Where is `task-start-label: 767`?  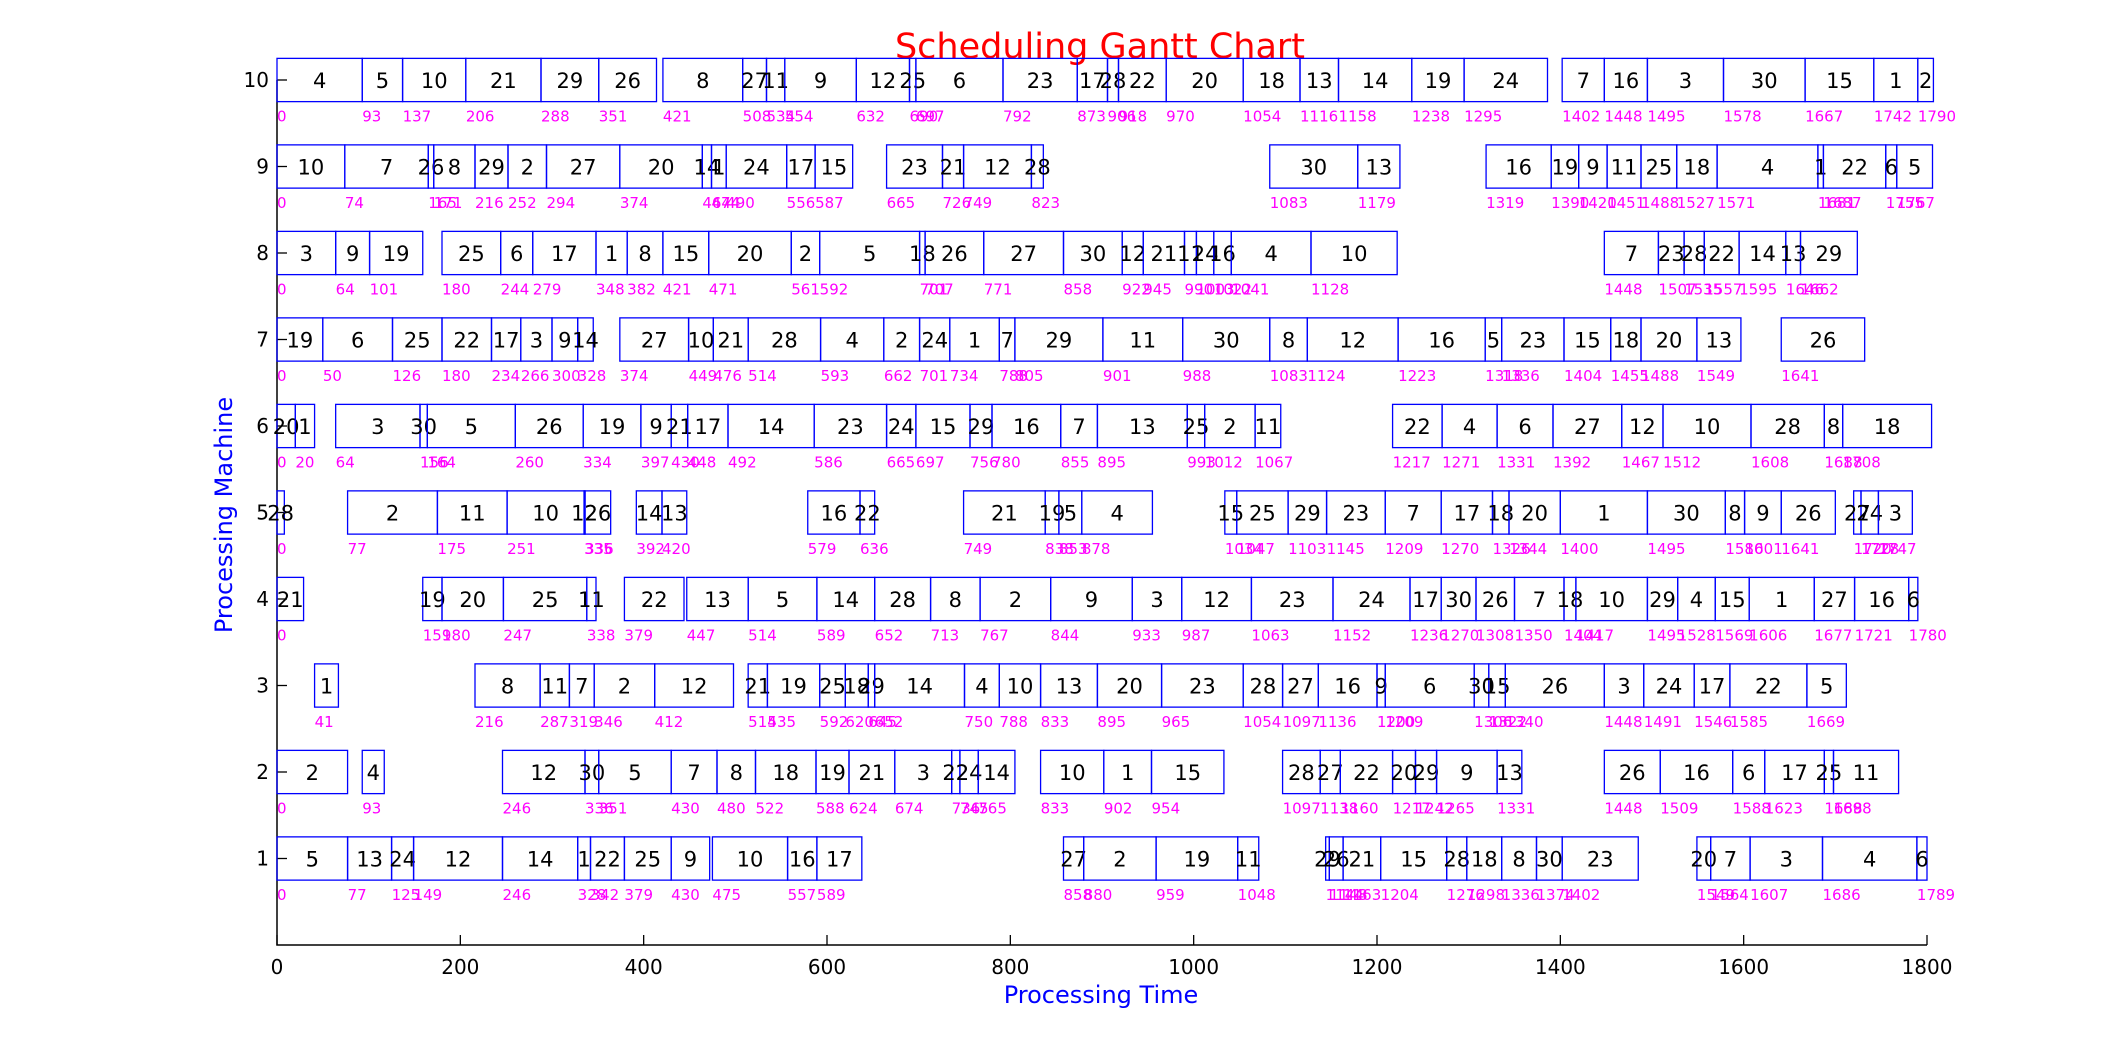
task-start-label: 767 is located at coordinates (994, 636).